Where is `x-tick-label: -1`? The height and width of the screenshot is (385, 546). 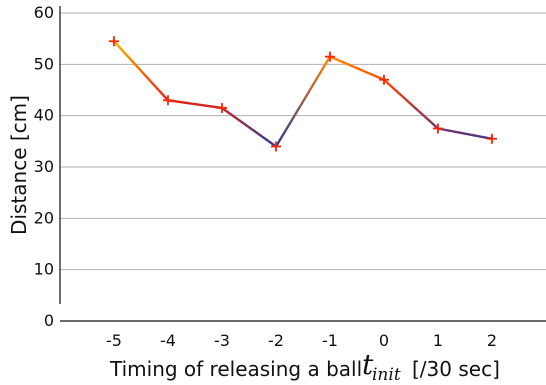
x-tick-label: -1 is located at coordinates (330, 340).